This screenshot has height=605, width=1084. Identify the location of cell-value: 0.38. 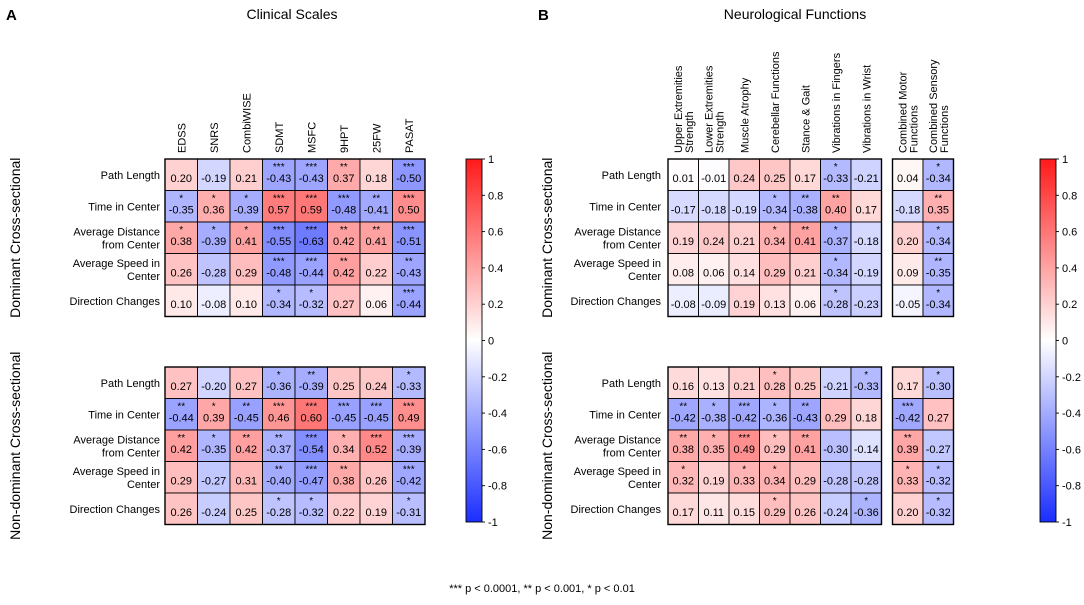
(683, 450).